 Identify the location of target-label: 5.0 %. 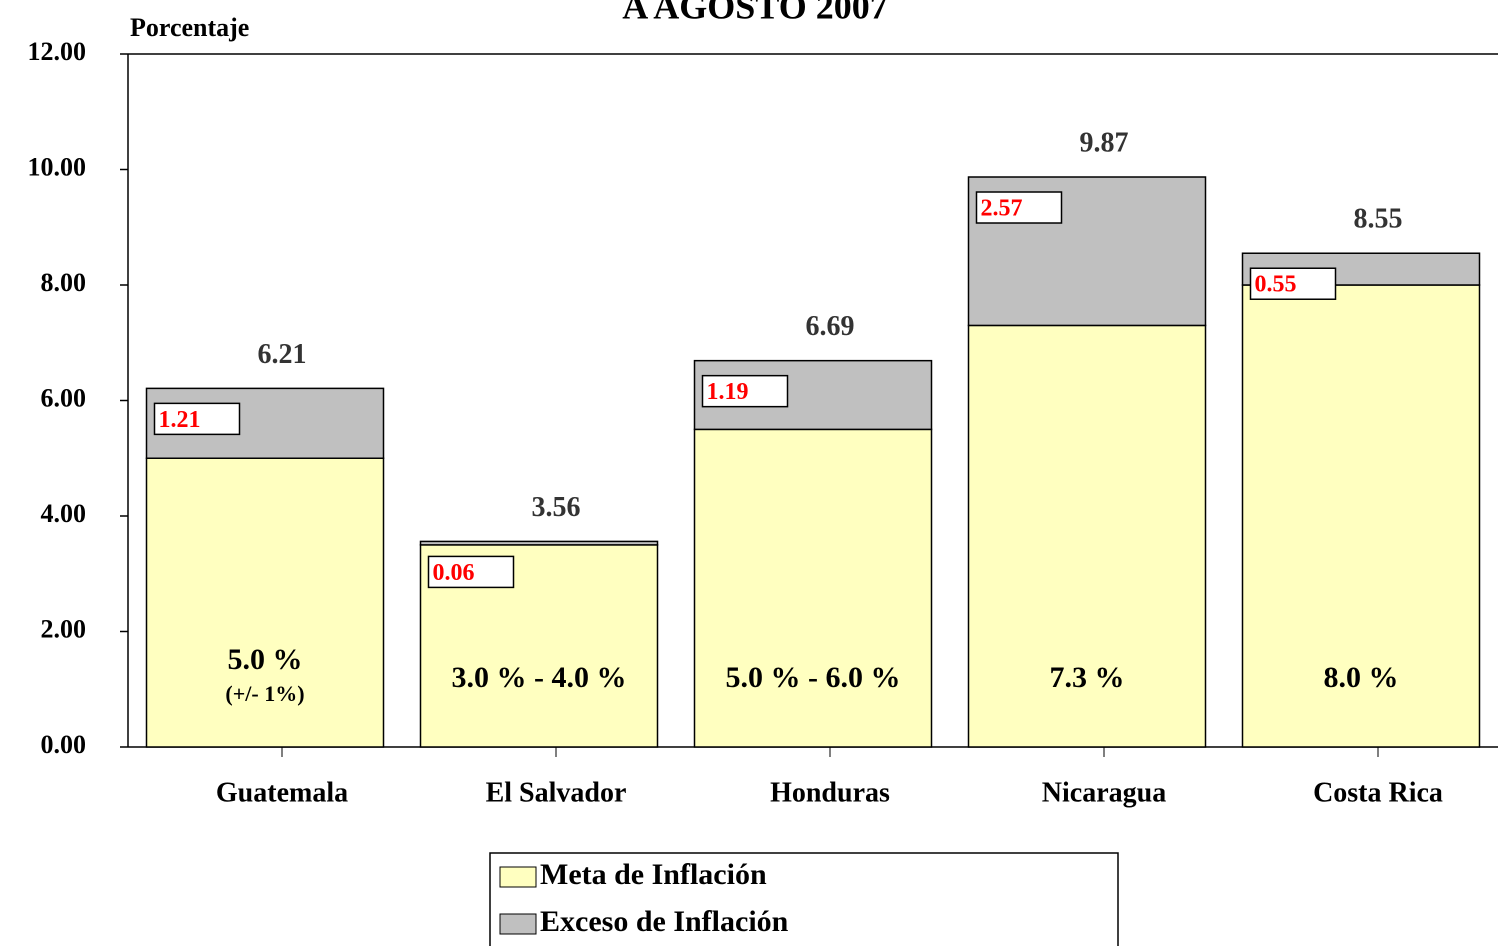
(265, 659).